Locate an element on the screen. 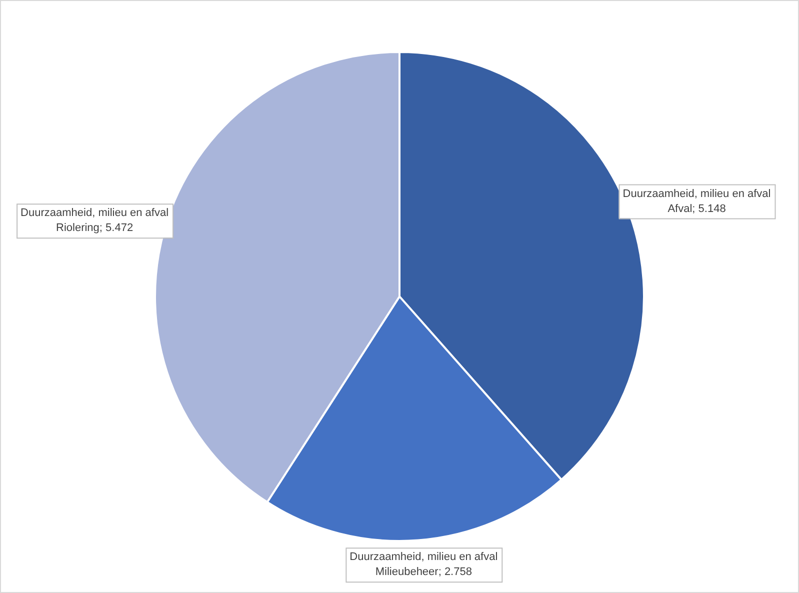  slice-label: Duurzaamheid, milieu en afval is located at coordinates (94, 213).